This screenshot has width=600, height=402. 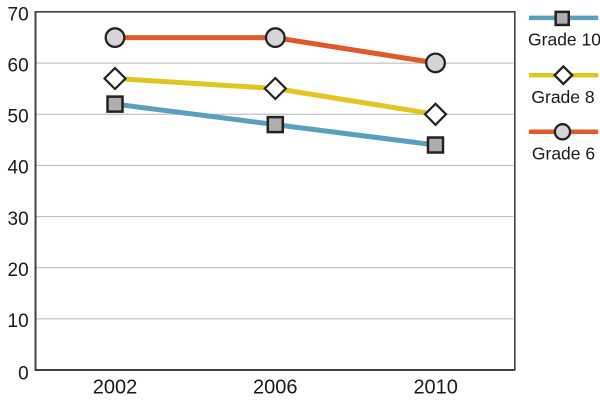 What do you see at coordinates (18, 117) in the screenshot?
I see `svg-text: 50` at bounding box center [18, 117].